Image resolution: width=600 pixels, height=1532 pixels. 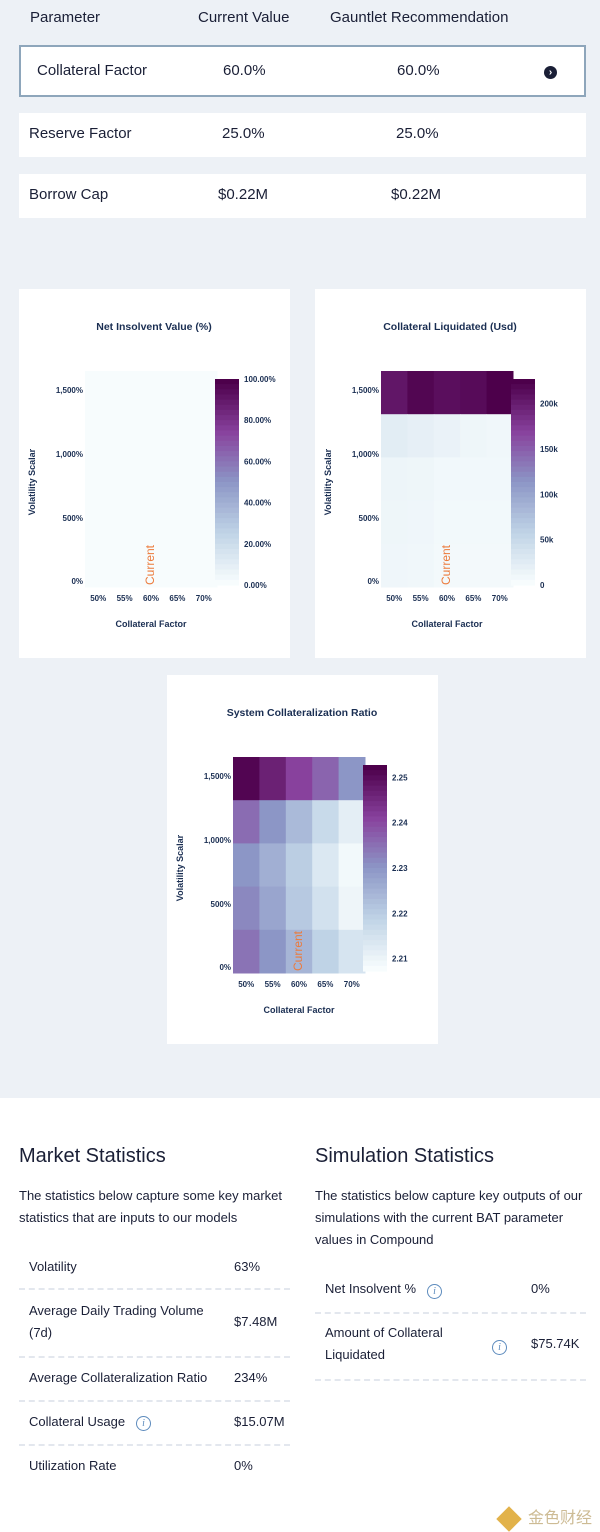 What do you see at coordinates (251, 1377) in the screenshot?
I see `stat-value: 234%` at bounding box center [251, 1377].